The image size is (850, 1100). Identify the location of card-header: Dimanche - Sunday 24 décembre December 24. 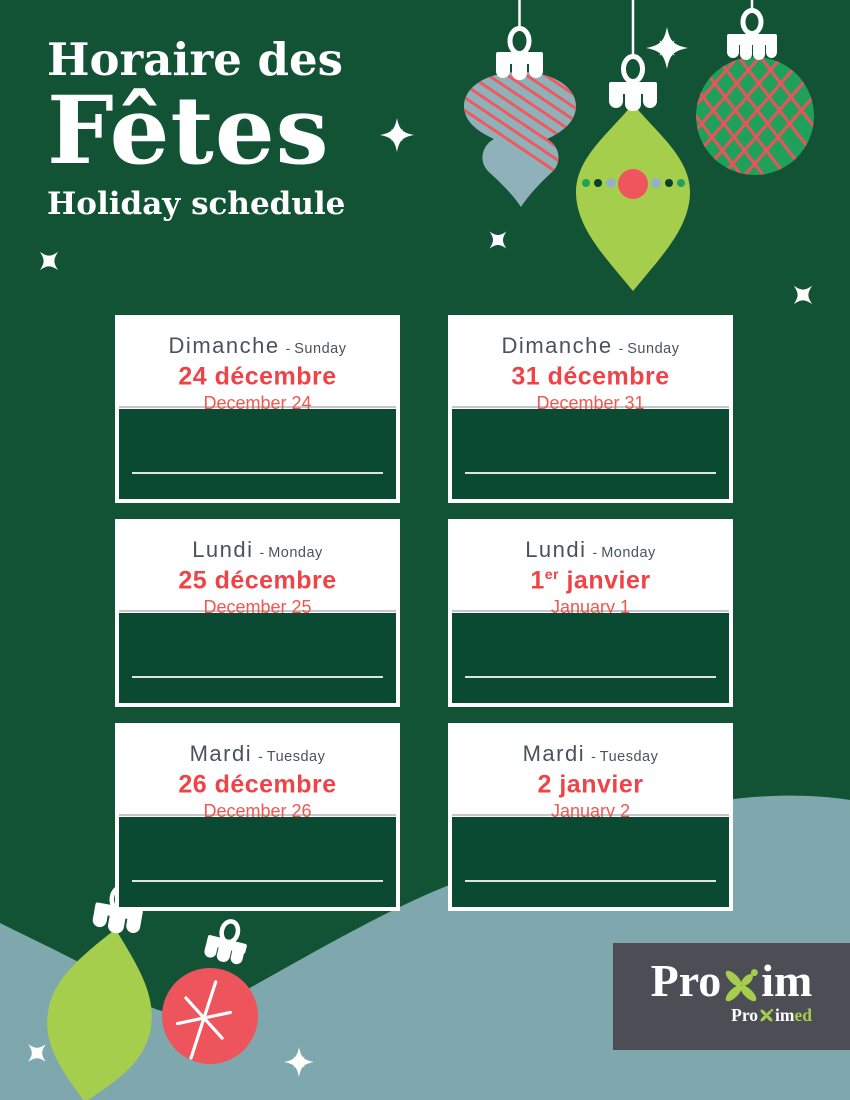
(257, 366).